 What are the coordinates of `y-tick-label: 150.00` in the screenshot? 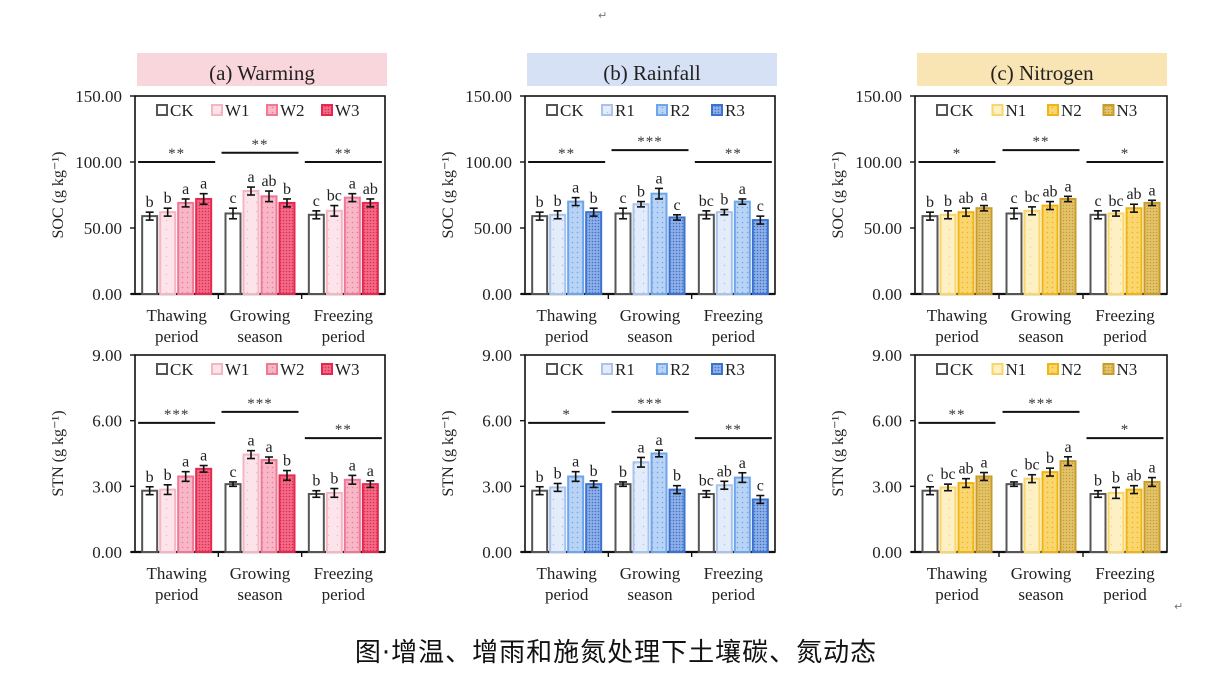 It's located at (488, 96).